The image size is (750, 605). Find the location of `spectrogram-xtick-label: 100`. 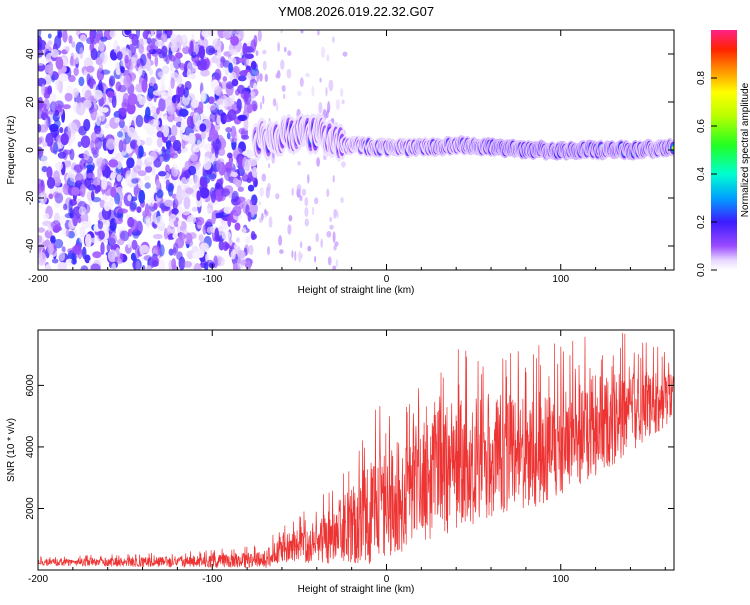

spectrogram-xtick-label: 100 is located at coordinates (560, 279).